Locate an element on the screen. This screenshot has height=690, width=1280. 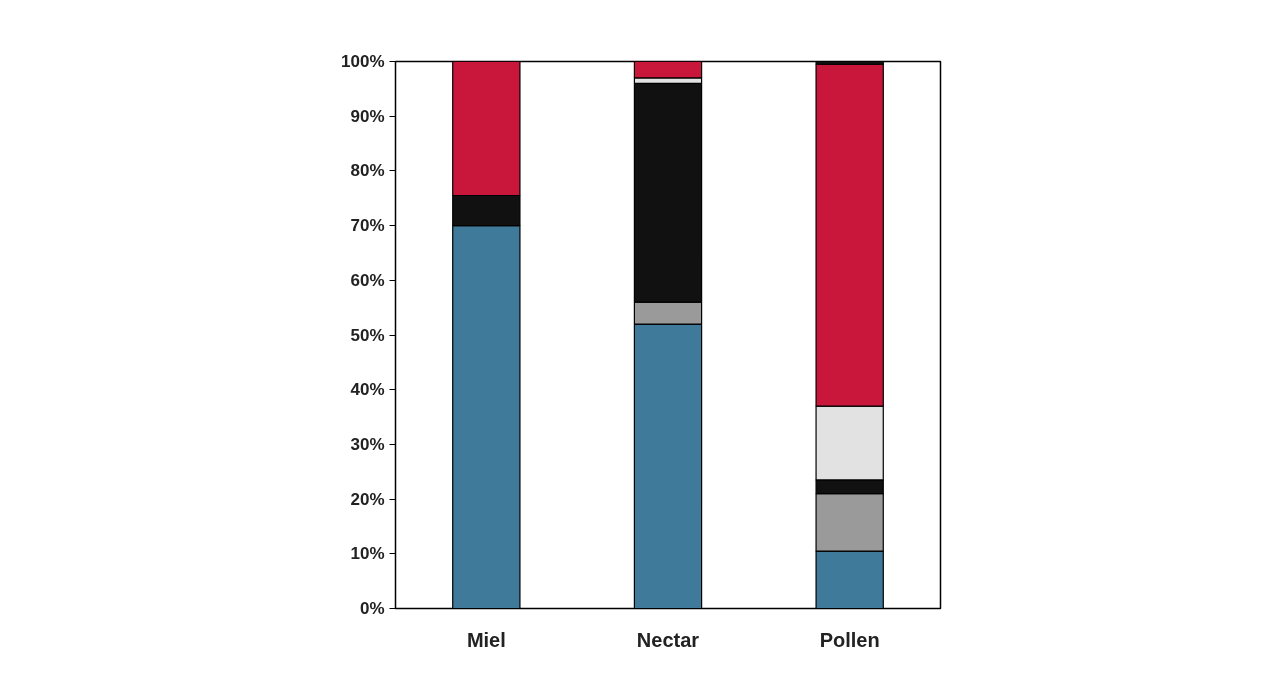
x-tick-label: Pollen is located at coordinates (849, 639).